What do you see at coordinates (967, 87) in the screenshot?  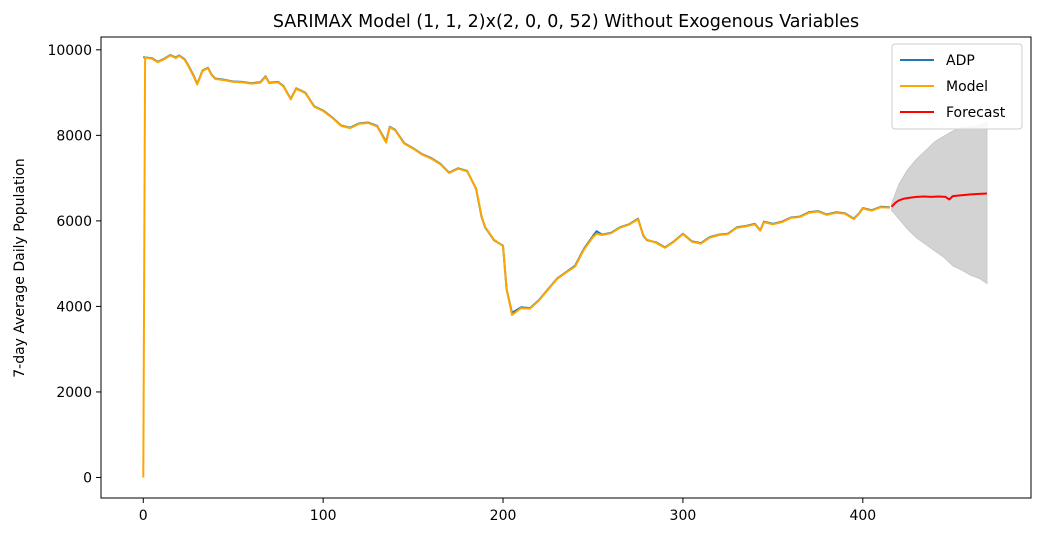 I see `legend-label-model: Model` at bounding box center [967, 87].